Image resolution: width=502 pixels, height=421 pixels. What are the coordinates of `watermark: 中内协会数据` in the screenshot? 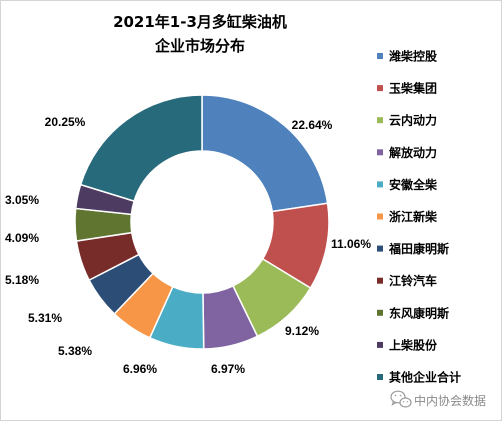 It's located at (438, 399).